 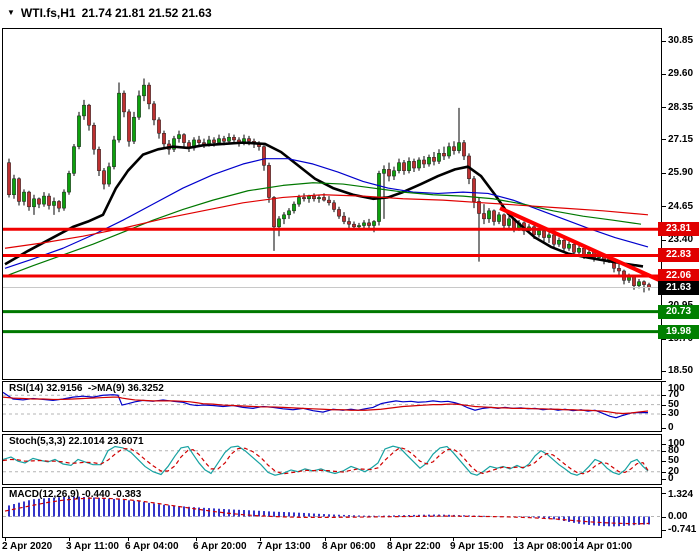 I want to click on chart-title: ▼ WTI.fs,H1 21.74 21.81 21.52 21.63, so click(x=109, y=13).